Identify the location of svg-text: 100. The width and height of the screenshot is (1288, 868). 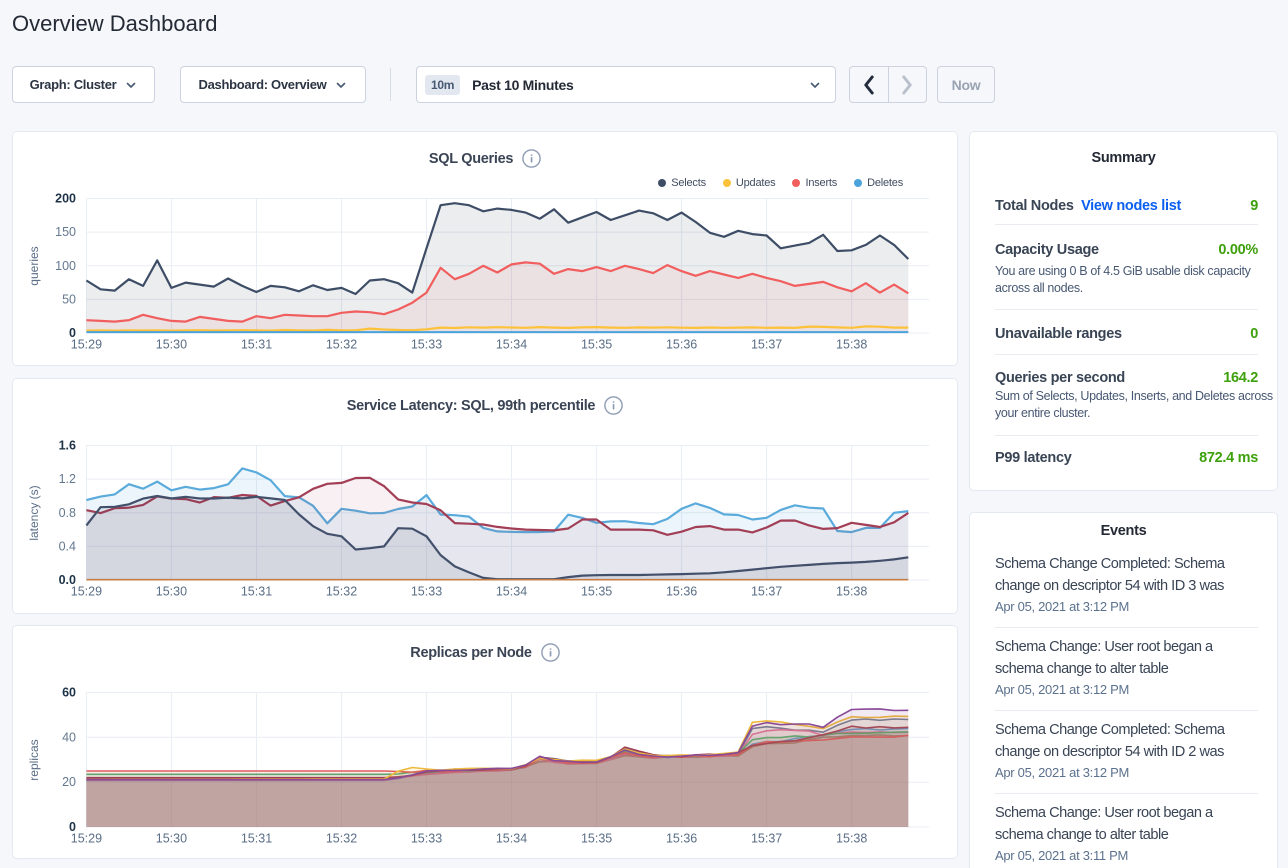
(65, 266).